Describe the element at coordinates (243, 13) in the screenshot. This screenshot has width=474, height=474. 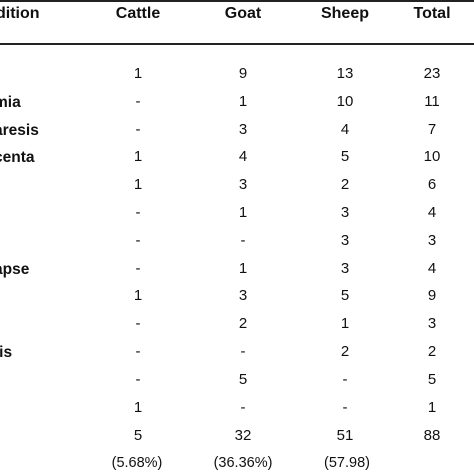
I see `header-goat: Goat` at that location.